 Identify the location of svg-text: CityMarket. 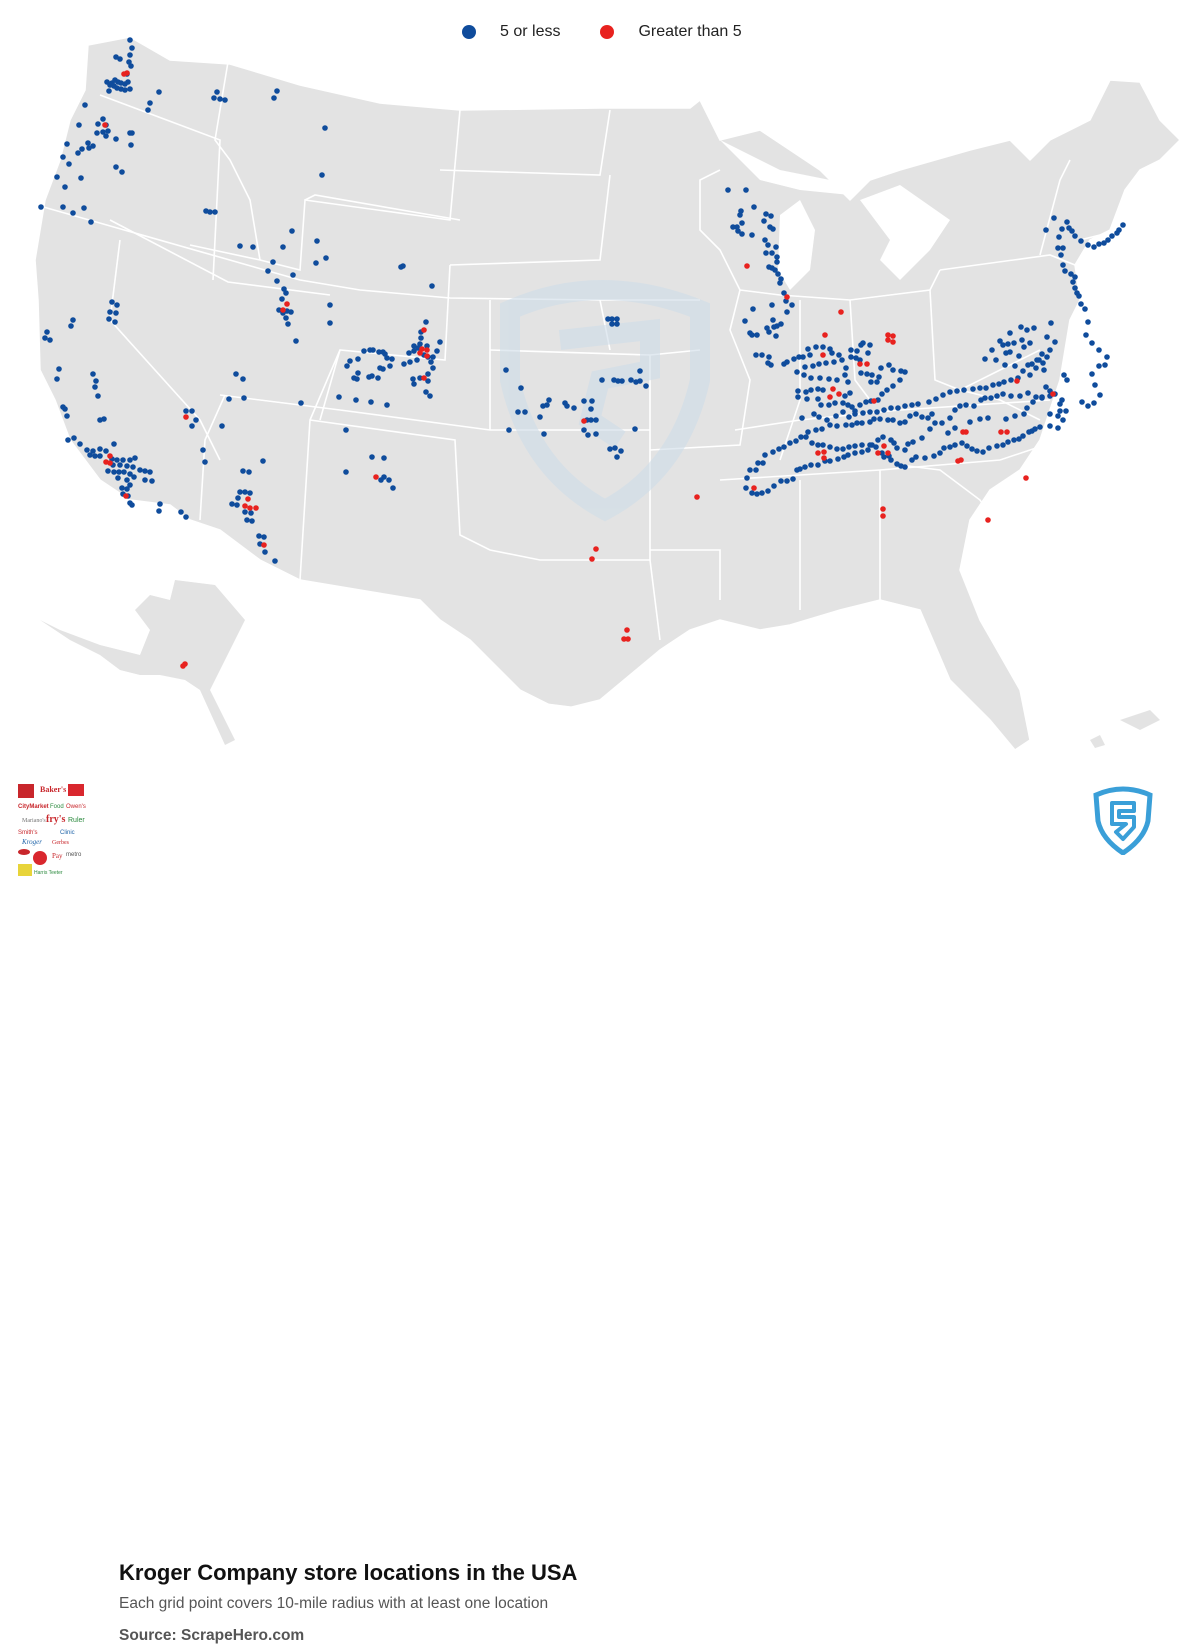
(33, 807).